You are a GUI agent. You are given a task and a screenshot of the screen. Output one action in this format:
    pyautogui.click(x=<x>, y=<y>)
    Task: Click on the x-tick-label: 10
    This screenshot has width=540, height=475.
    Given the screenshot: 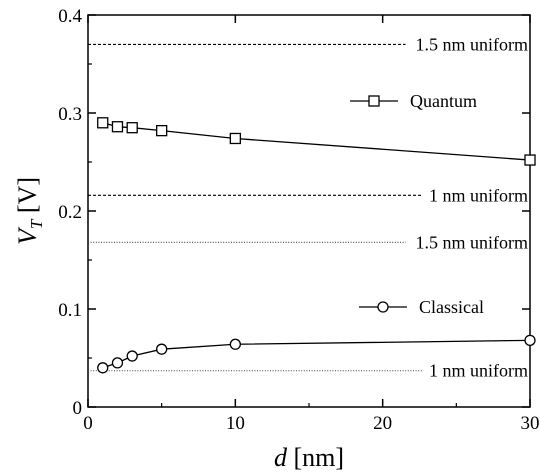 What is the action you would take?
    pyautogui.click(x=235, y=423)
    